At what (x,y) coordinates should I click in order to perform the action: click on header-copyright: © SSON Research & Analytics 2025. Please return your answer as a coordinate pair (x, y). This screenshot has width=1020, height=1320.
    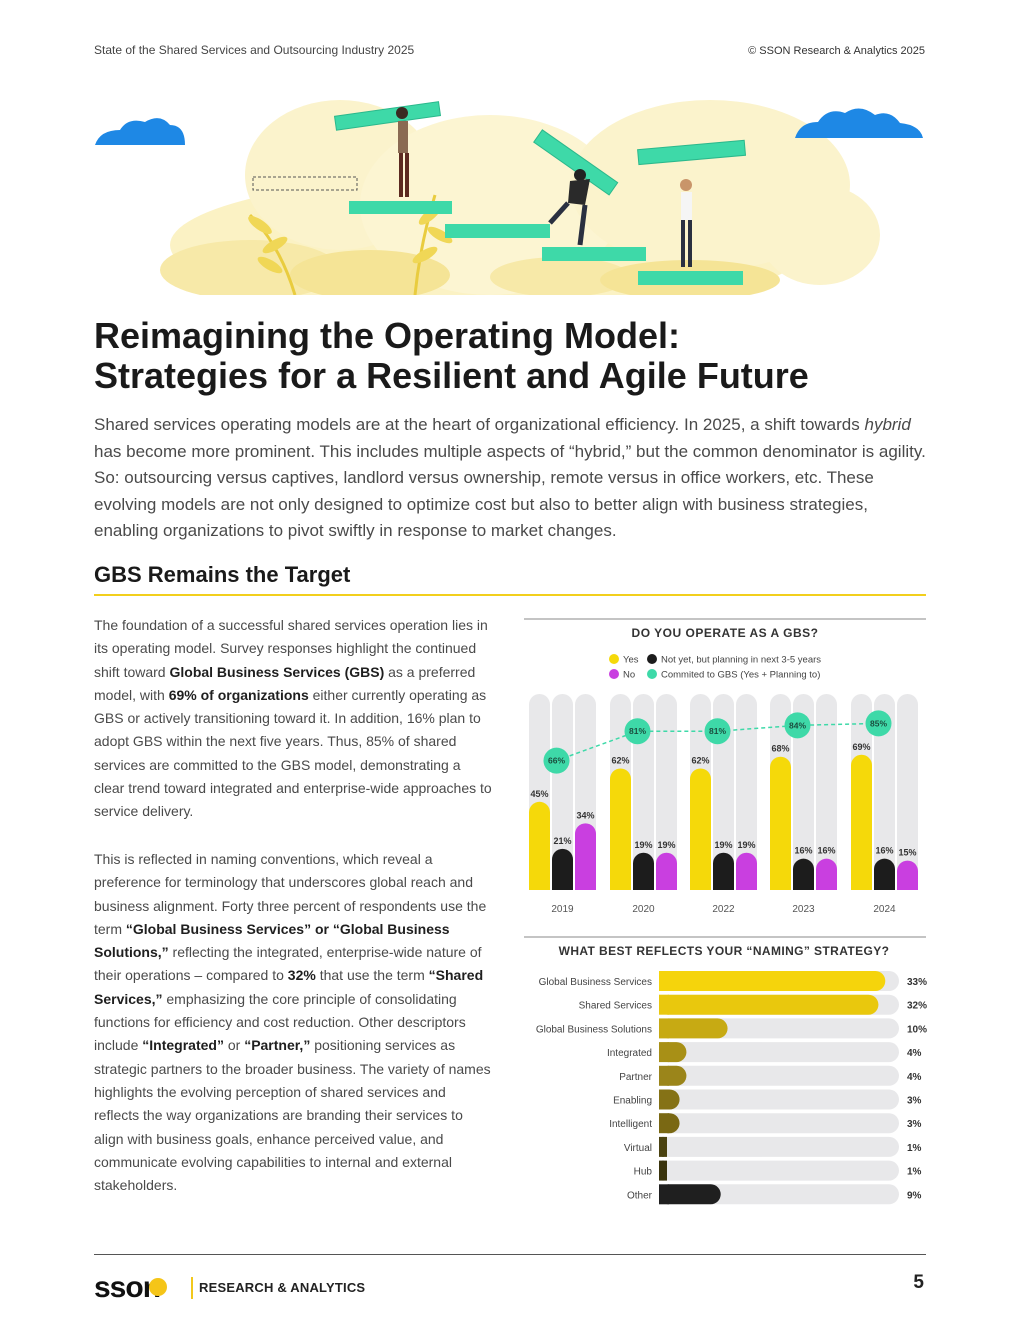
    Looking at the image, I should click on (836, 51).